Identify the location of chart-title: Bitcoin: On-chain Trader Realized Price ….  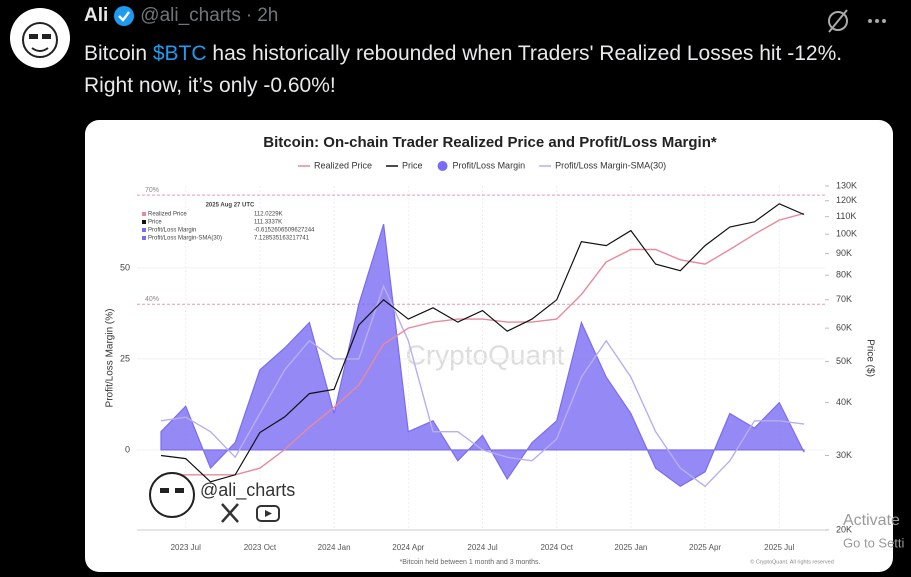
(490, 142).